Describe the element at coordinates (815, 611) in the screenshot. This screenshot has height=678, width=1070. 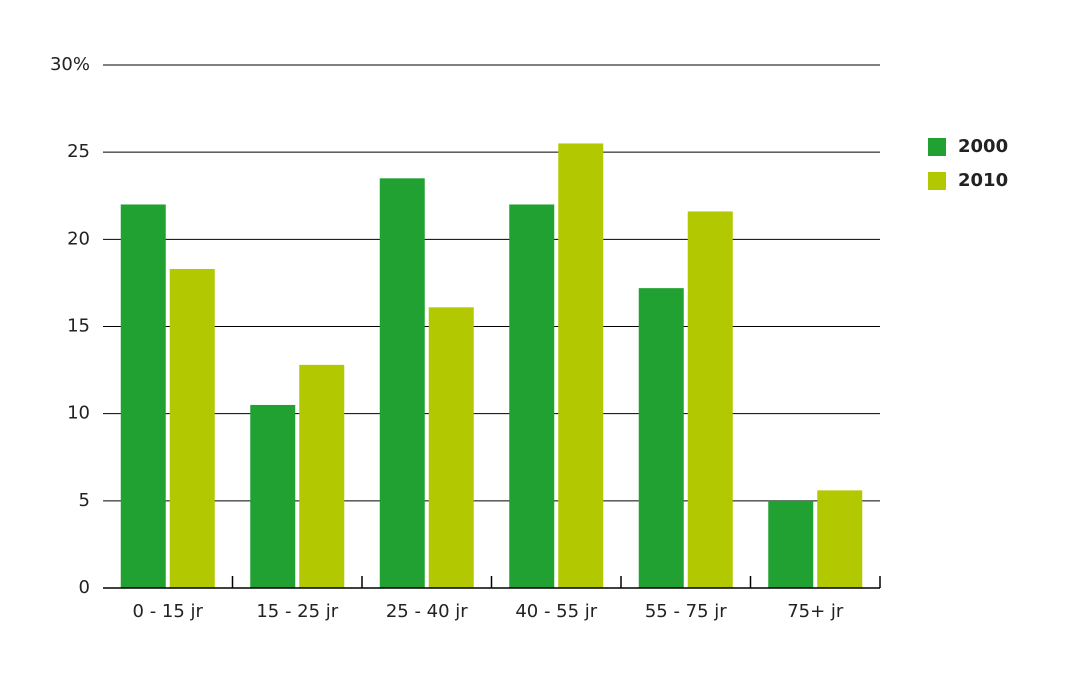
I see `x-tick-label: 75+ jr` at that location.